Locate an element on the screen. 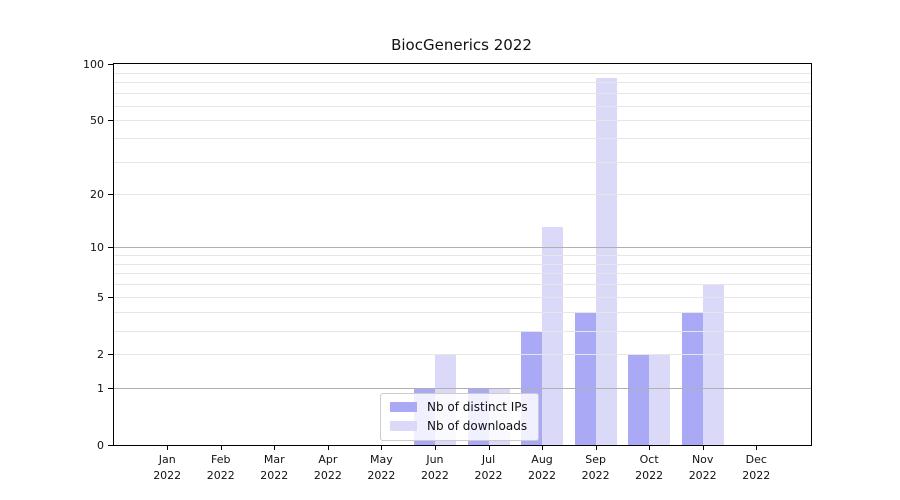  bar-nov-downloads is located at coordinates (713, 364).